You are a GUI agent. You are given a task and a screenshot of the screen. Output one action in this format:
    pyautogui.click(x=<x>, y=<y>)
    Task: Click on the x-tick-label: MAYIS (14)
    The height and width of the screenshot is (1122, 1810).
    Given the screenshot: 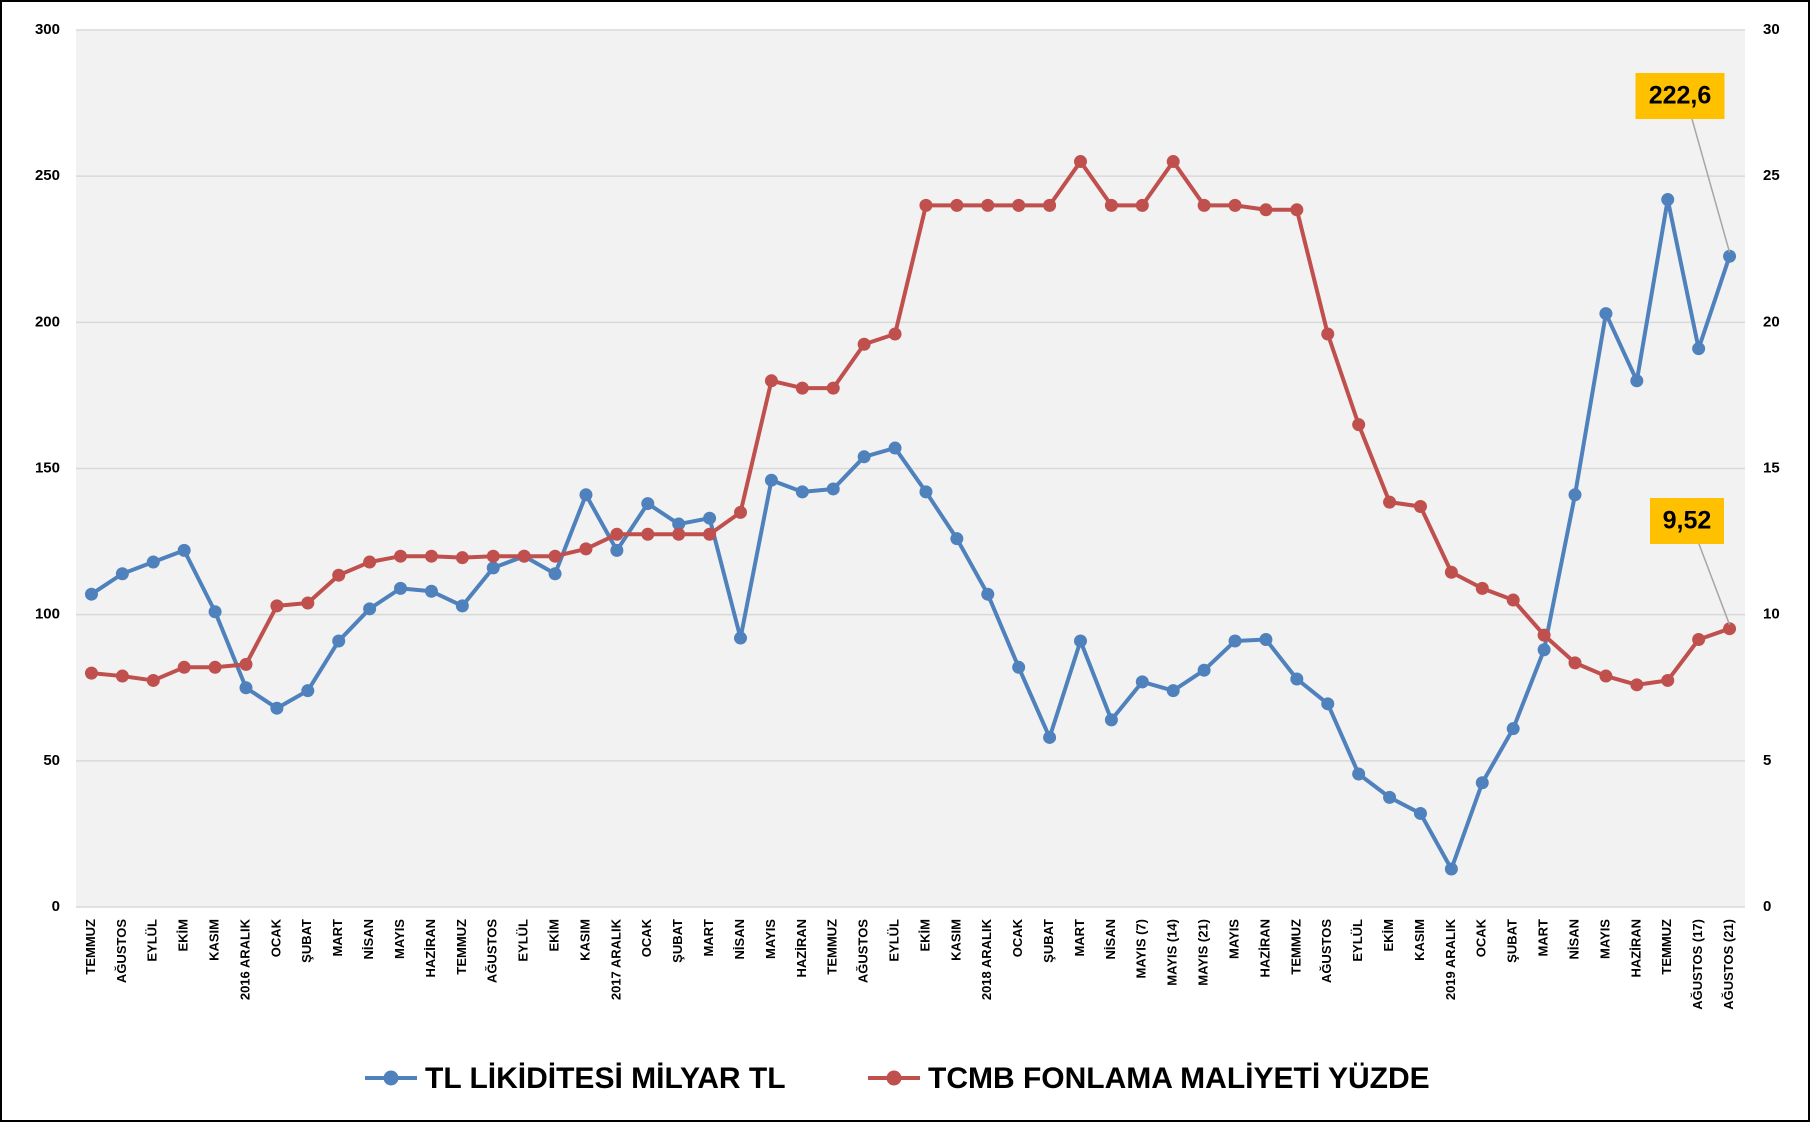 What is the action you would take?
    pyautogui.click(x=1172, y=952)
    